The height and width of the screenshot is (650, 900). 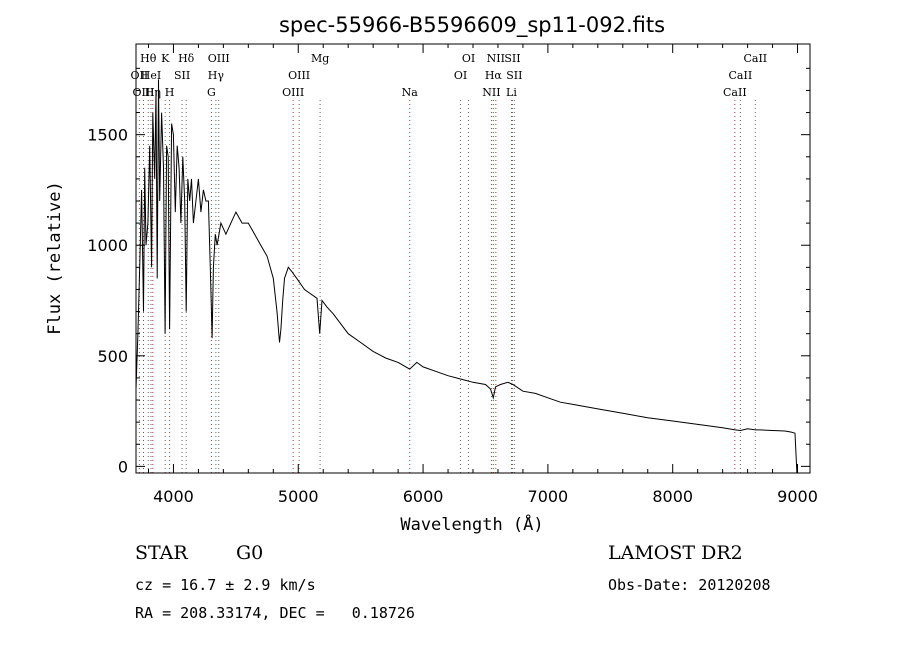 I want to click on line-label-13: OIII, so click(x=299, y=75).